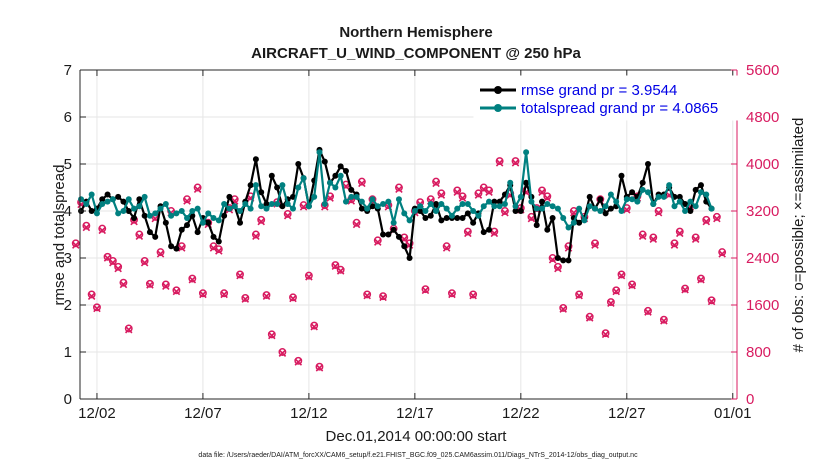  I want to click on x-tick-label: 01/01, so click(733, 413).